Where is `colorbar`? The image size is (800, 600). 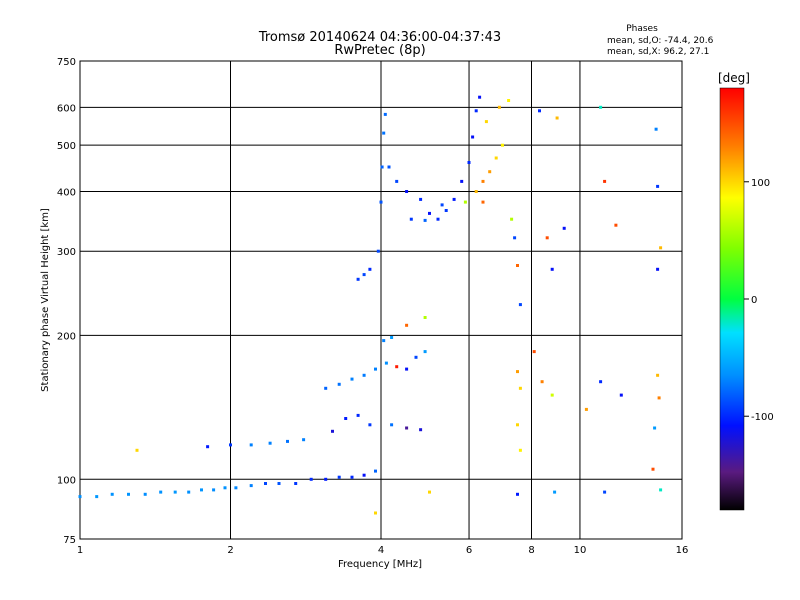 colorbar is located at coordinates (732, 299).